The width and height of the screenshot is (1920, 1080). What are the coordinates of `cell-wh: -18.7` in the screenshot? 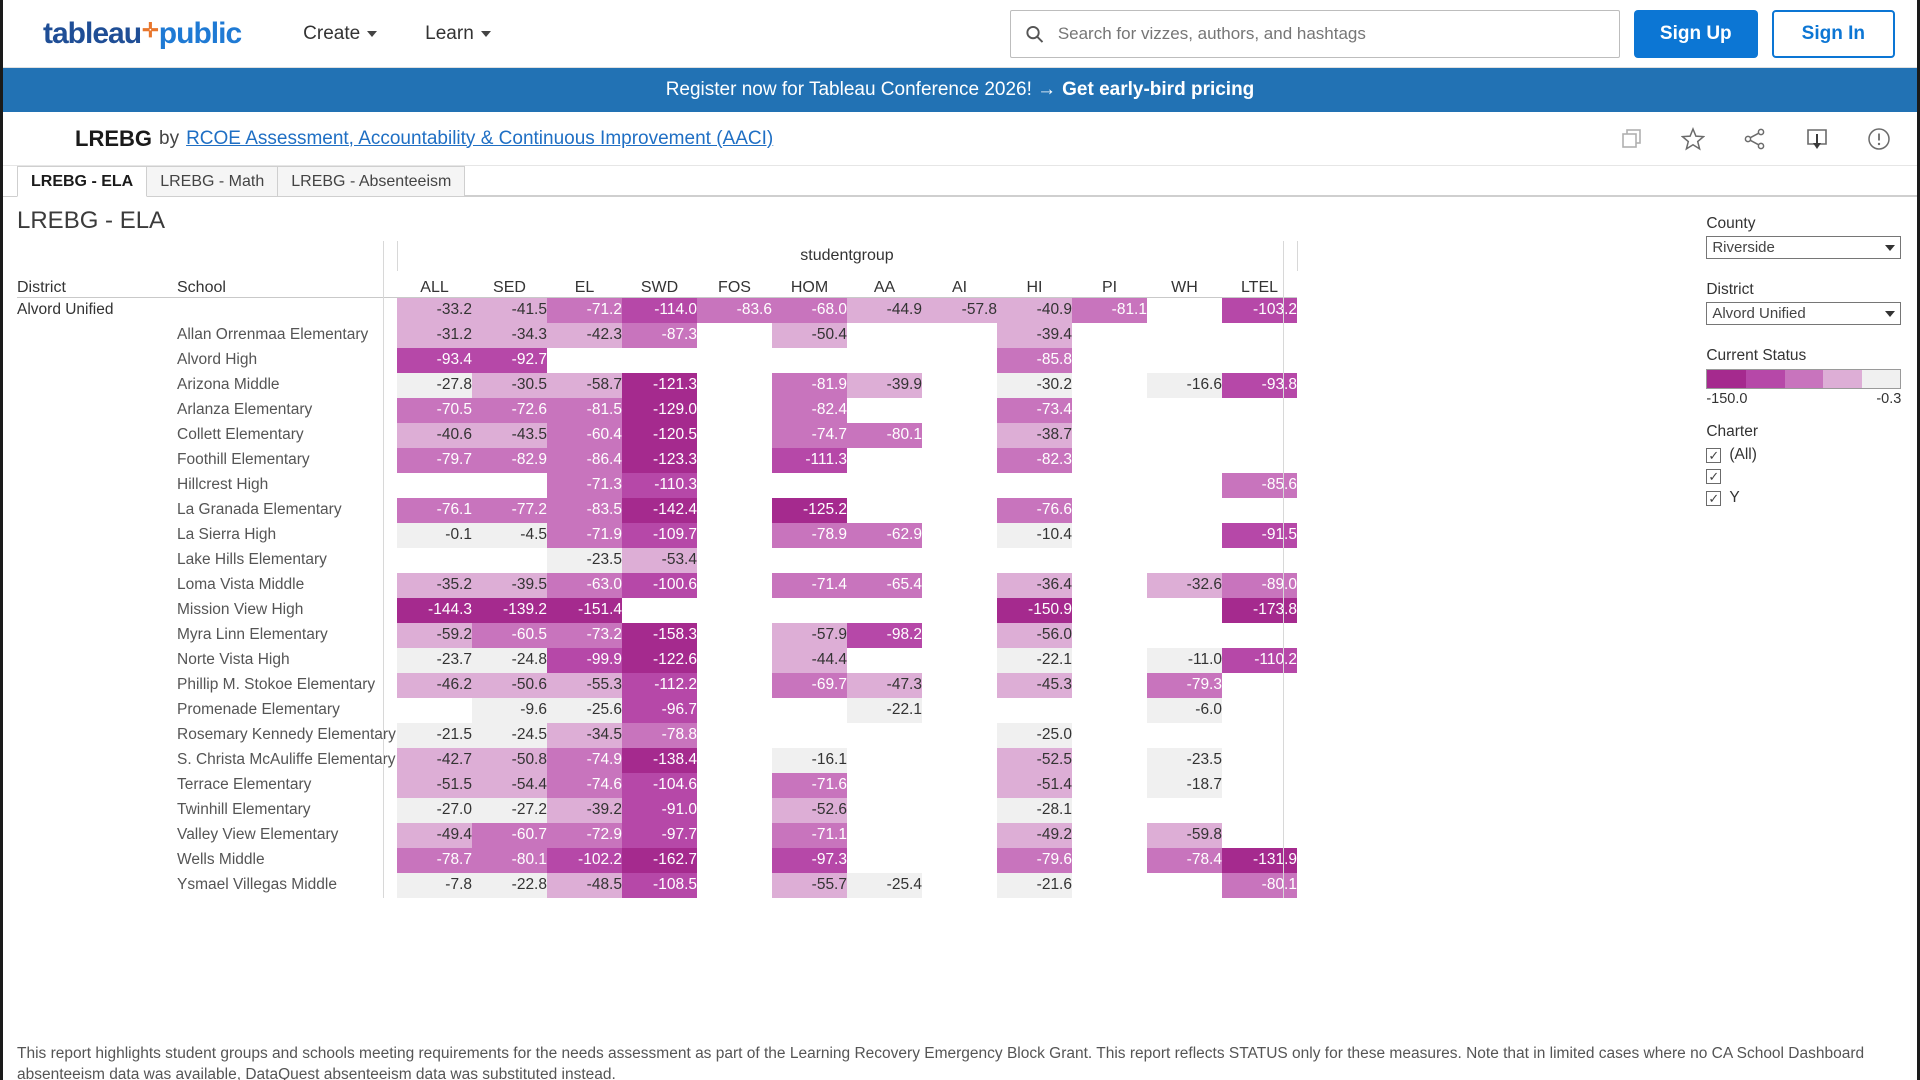 It's located at (1184, 785).